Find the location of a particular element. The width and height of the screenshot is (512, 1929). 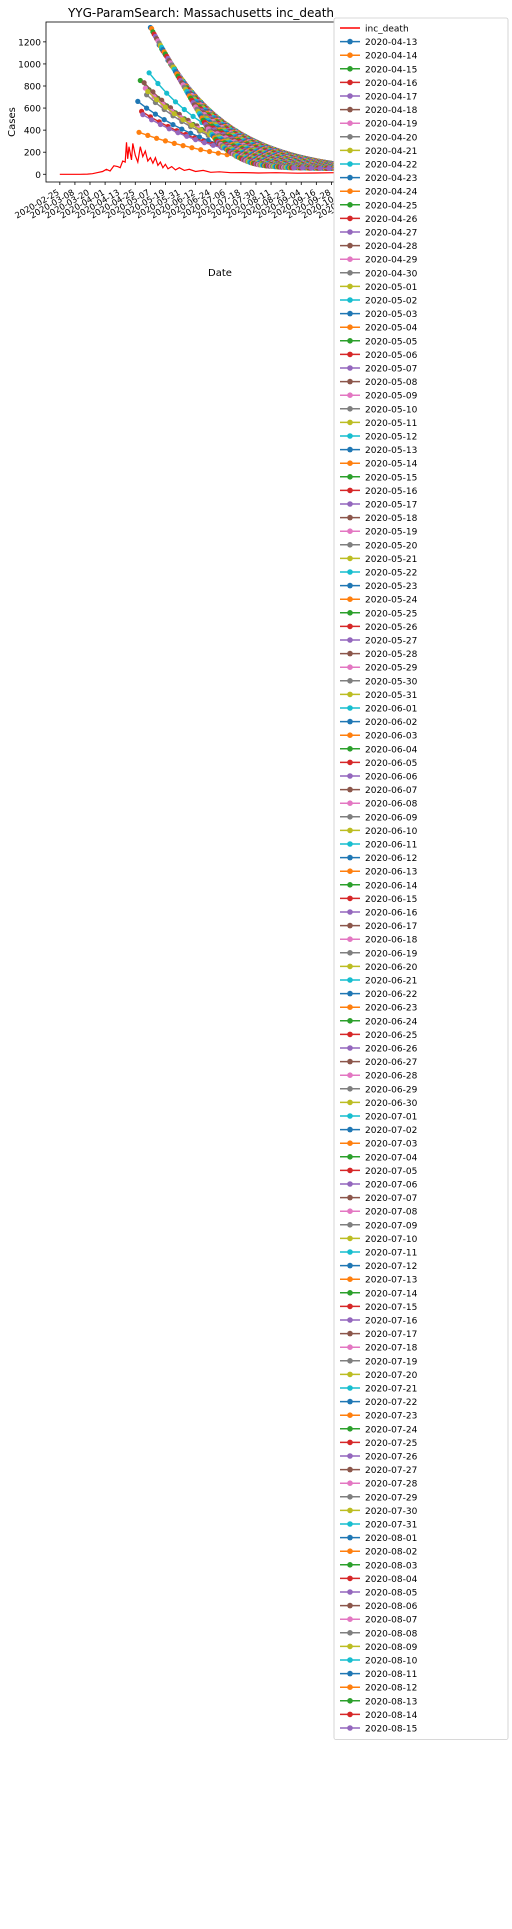

legend-label-2020-07-18: 2020-07-18 is located at coordinates (391, 1349).